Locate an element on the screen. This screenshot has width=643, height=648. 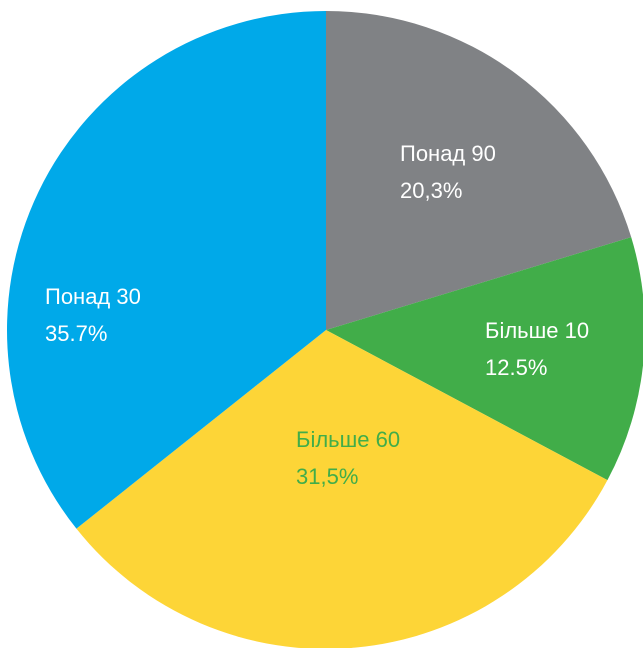
slice-label: Більше 10 is located at coordinates (537, 330).